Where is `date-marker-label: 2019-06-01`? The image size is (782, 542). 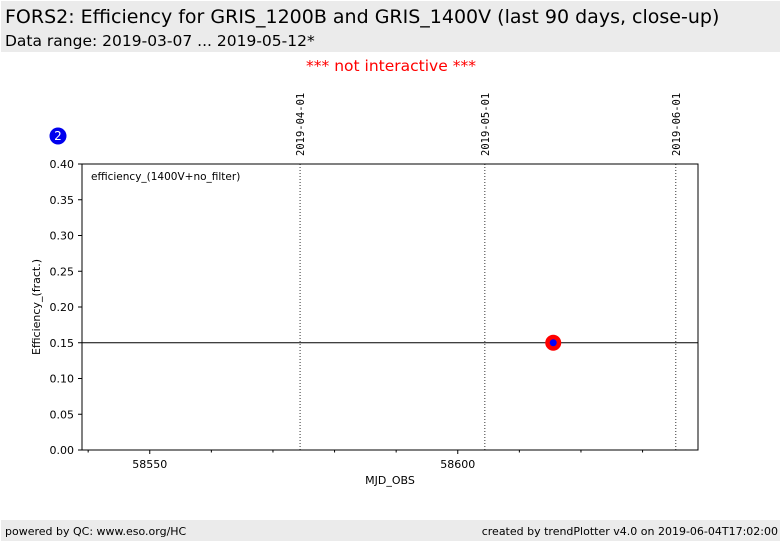 date-marker-label: 2019-06-01 is located at coordinates (677, 124).